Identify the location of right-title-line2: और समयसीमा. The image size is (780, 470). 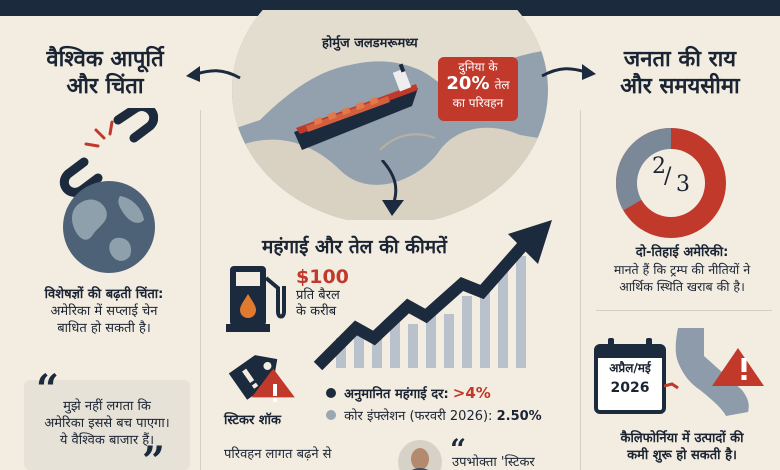
(680, 86).